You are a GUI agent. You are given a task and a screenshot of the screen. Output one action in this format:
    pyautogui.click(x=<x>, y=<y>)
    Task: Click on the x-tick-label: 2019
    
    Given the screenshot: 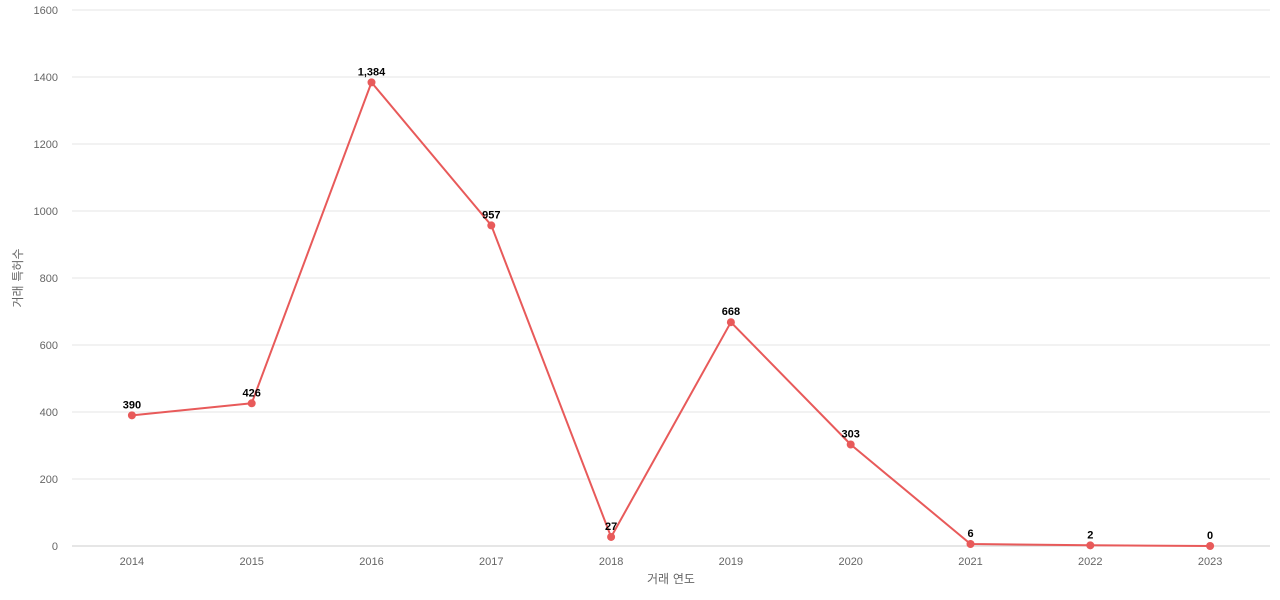 What is the action you would take?
    pyautogui.click(x=731, y=562)
    